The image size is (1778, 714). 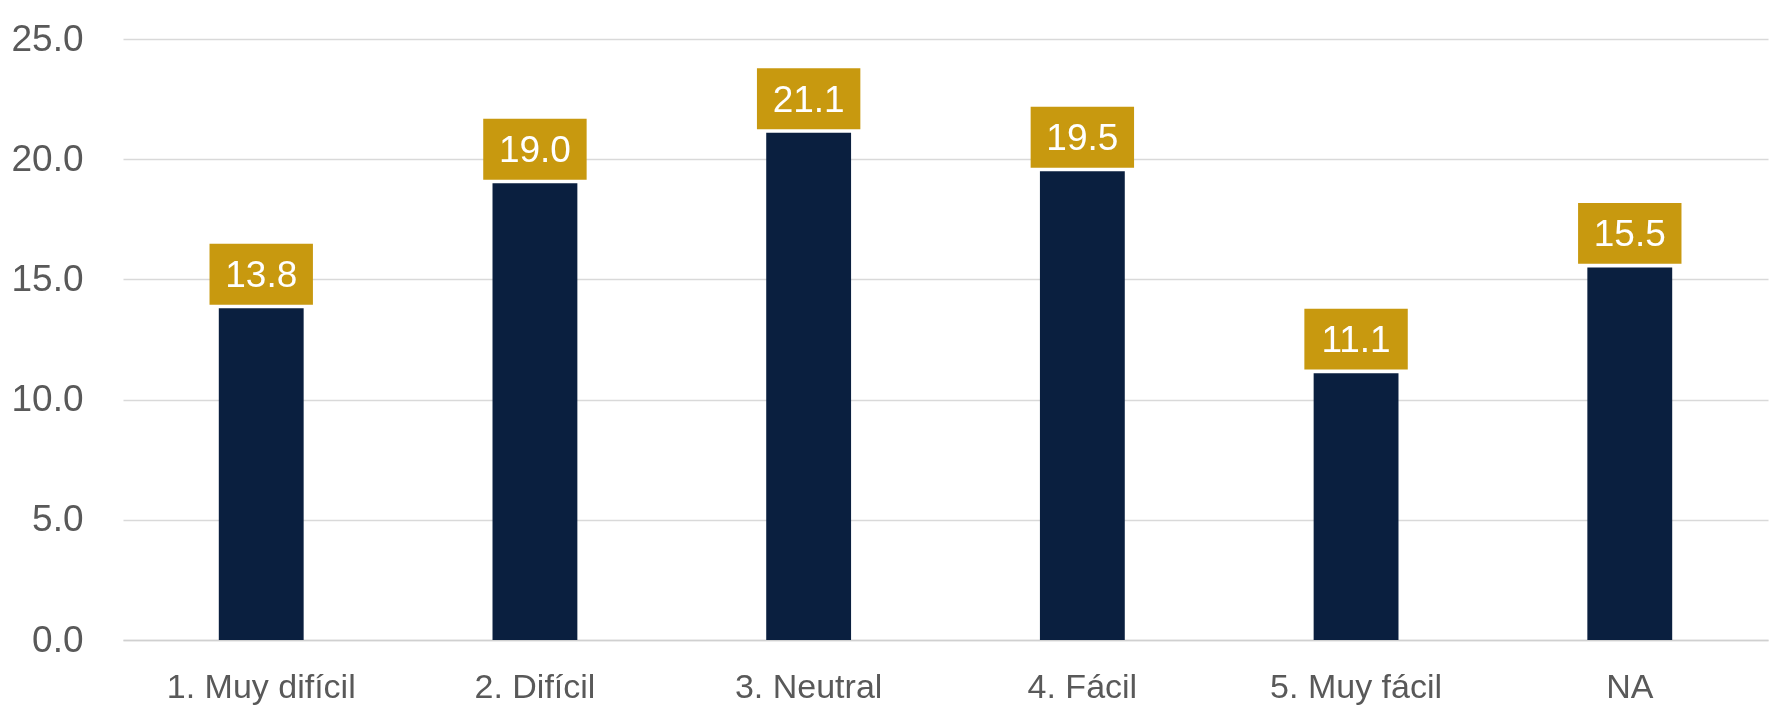 What do you see at coordinates (1356, 340) in the screenshot?
I see `data-label: 11.1` at bounding box center [1356, 340].